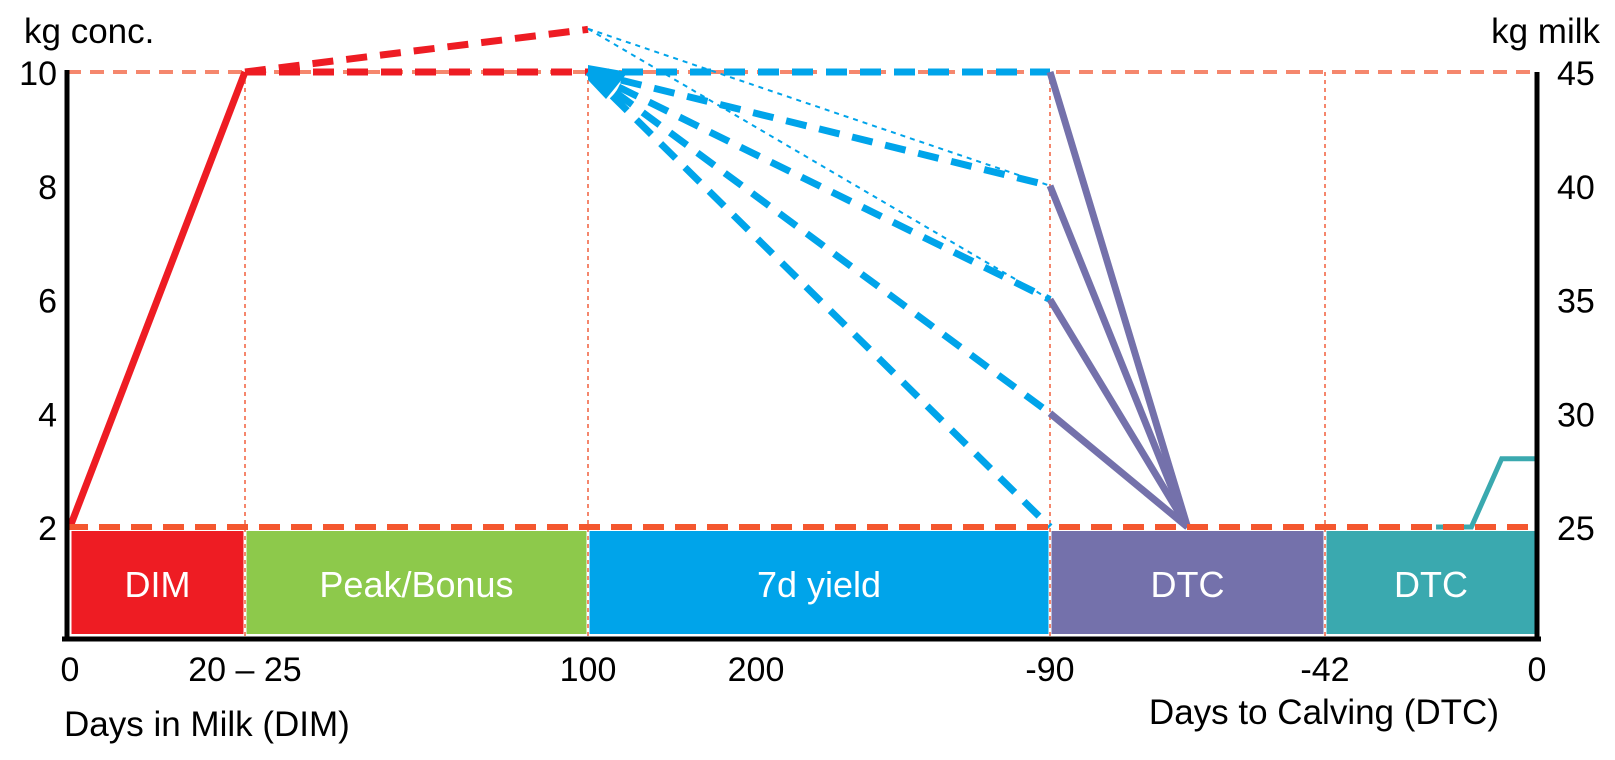 This screenshot has width=1615, height=760. Describe the element at coordinates (47, 415) in the screenshot. I see `y-tick-left-4: 4` at that location.